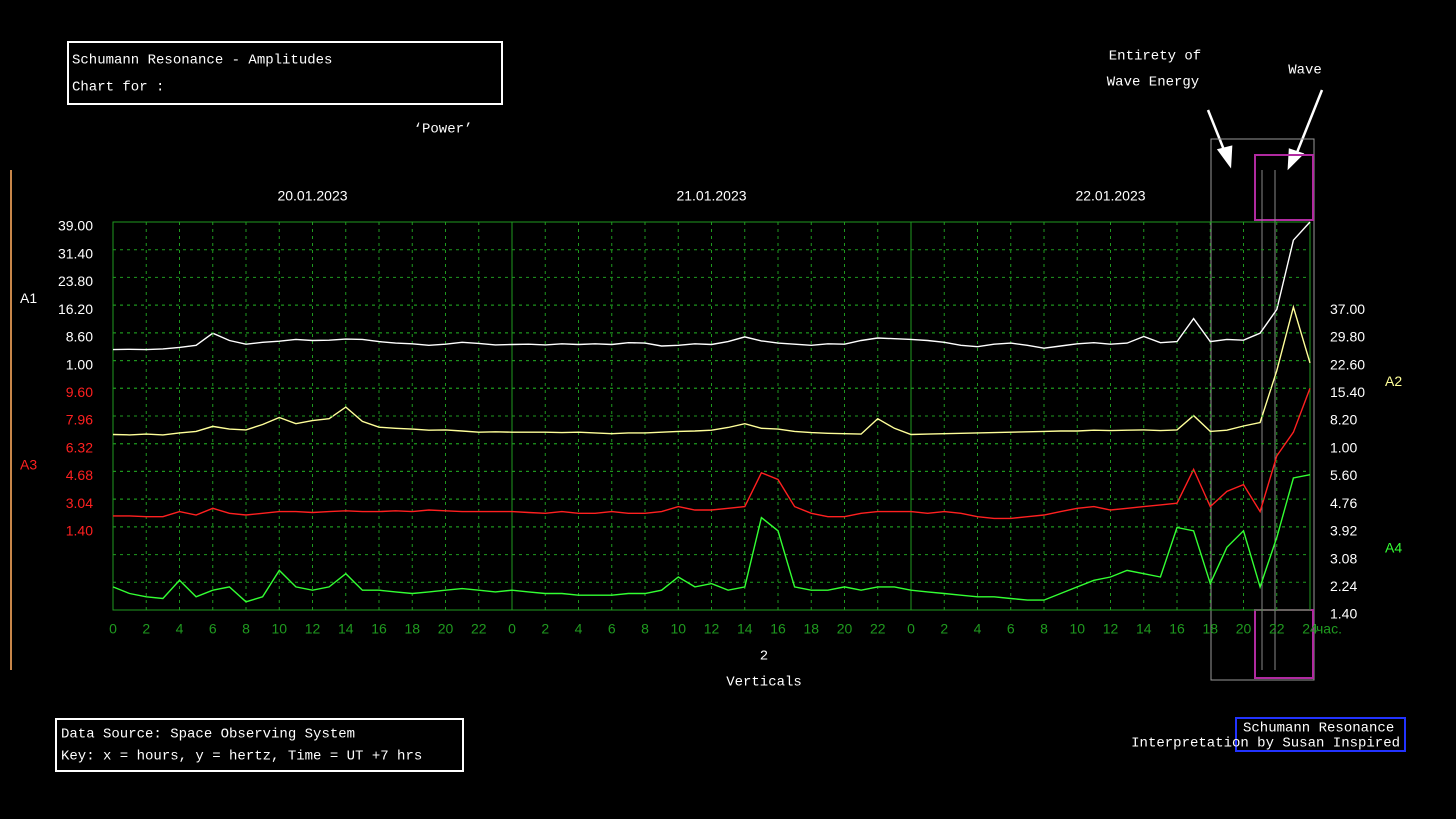  I want to click on y-tick-label: 2.24, so click(1343, 586).